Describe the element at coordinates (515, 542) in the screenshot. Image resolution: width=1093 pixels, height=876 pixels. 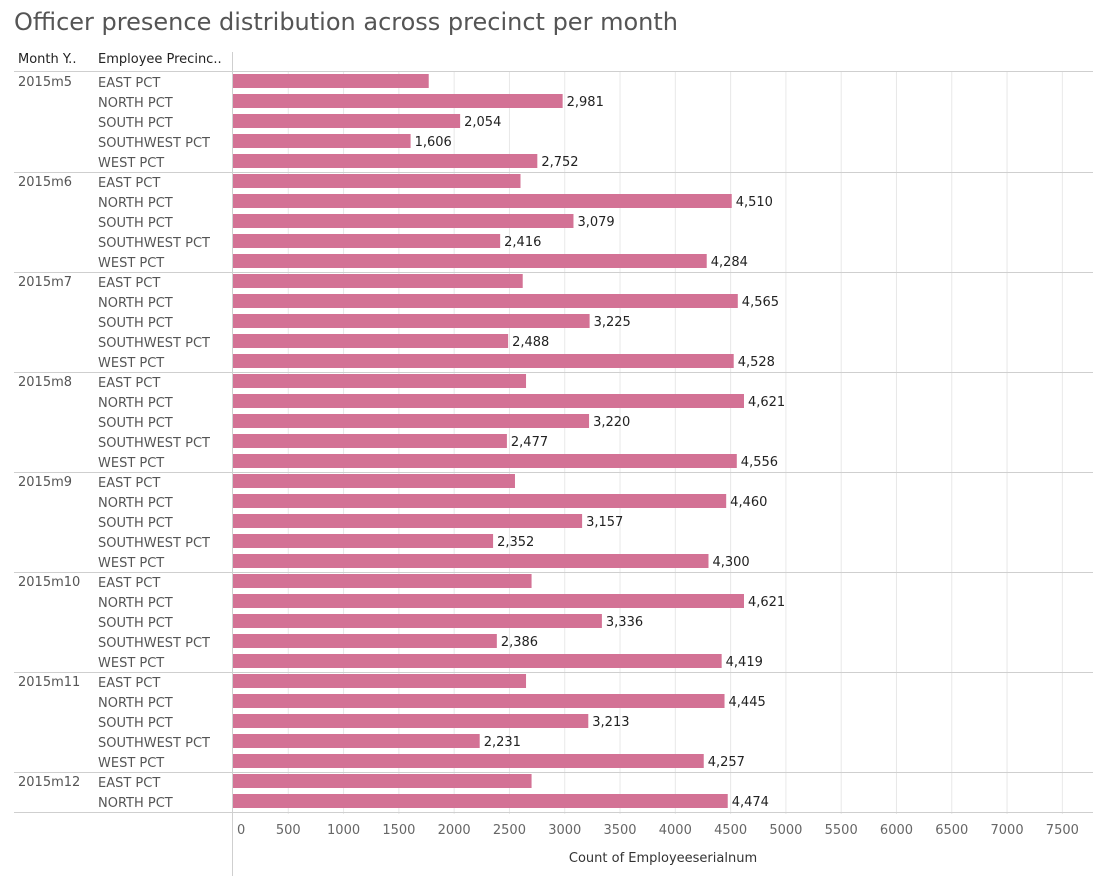
I see `value-label: 2,352` at that location.